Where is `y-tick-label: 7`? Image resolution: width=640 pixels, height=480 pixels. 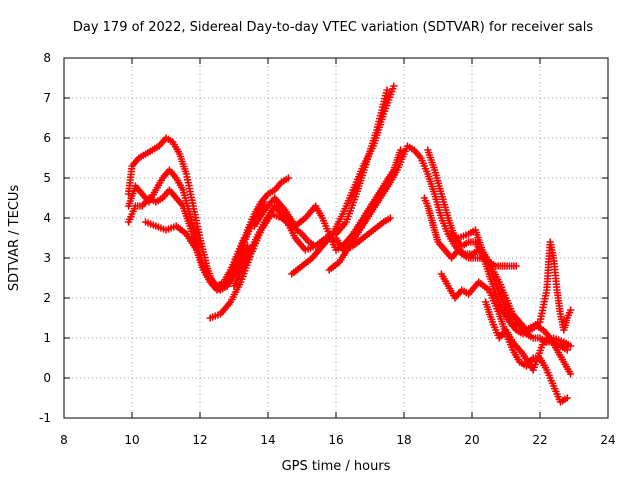
y-tick-label: 7 is located at coordinates (47, 98).